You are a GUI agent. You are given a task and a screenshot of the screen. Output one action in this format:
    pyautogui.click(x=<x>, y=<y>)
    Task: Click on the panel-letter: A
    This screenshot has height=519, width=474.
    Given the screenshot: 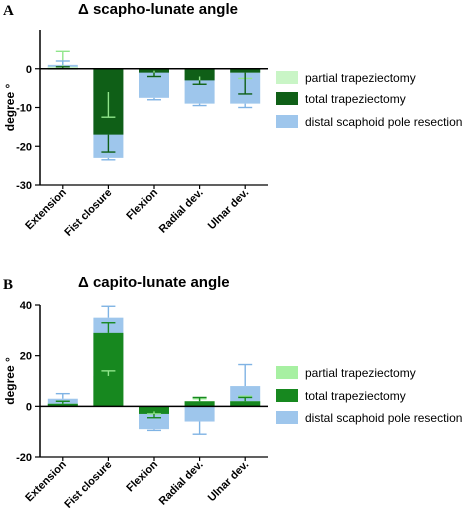 What is the action you would take?
    pyautogui.click(x=8, y=11)
    